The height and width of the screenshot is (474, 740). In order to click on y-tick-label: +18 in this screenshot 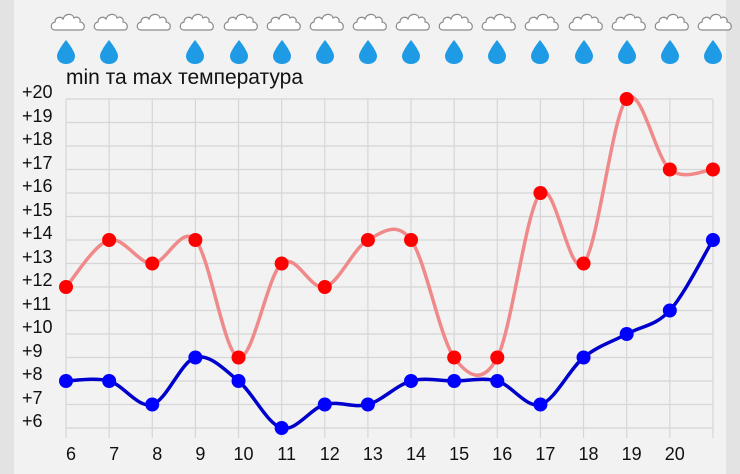, I will do `click(37, 139)`.